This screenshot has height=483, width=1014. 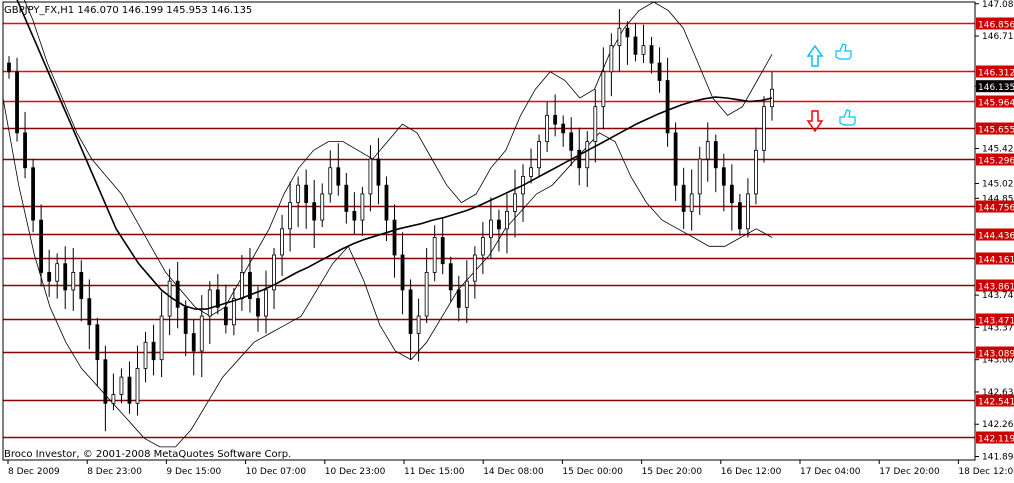 What do you see at coordinates (193, 472) in the screenshot?
I see `x-tick-label: 9 Dec 15:00` at bounding box center [193, 472].